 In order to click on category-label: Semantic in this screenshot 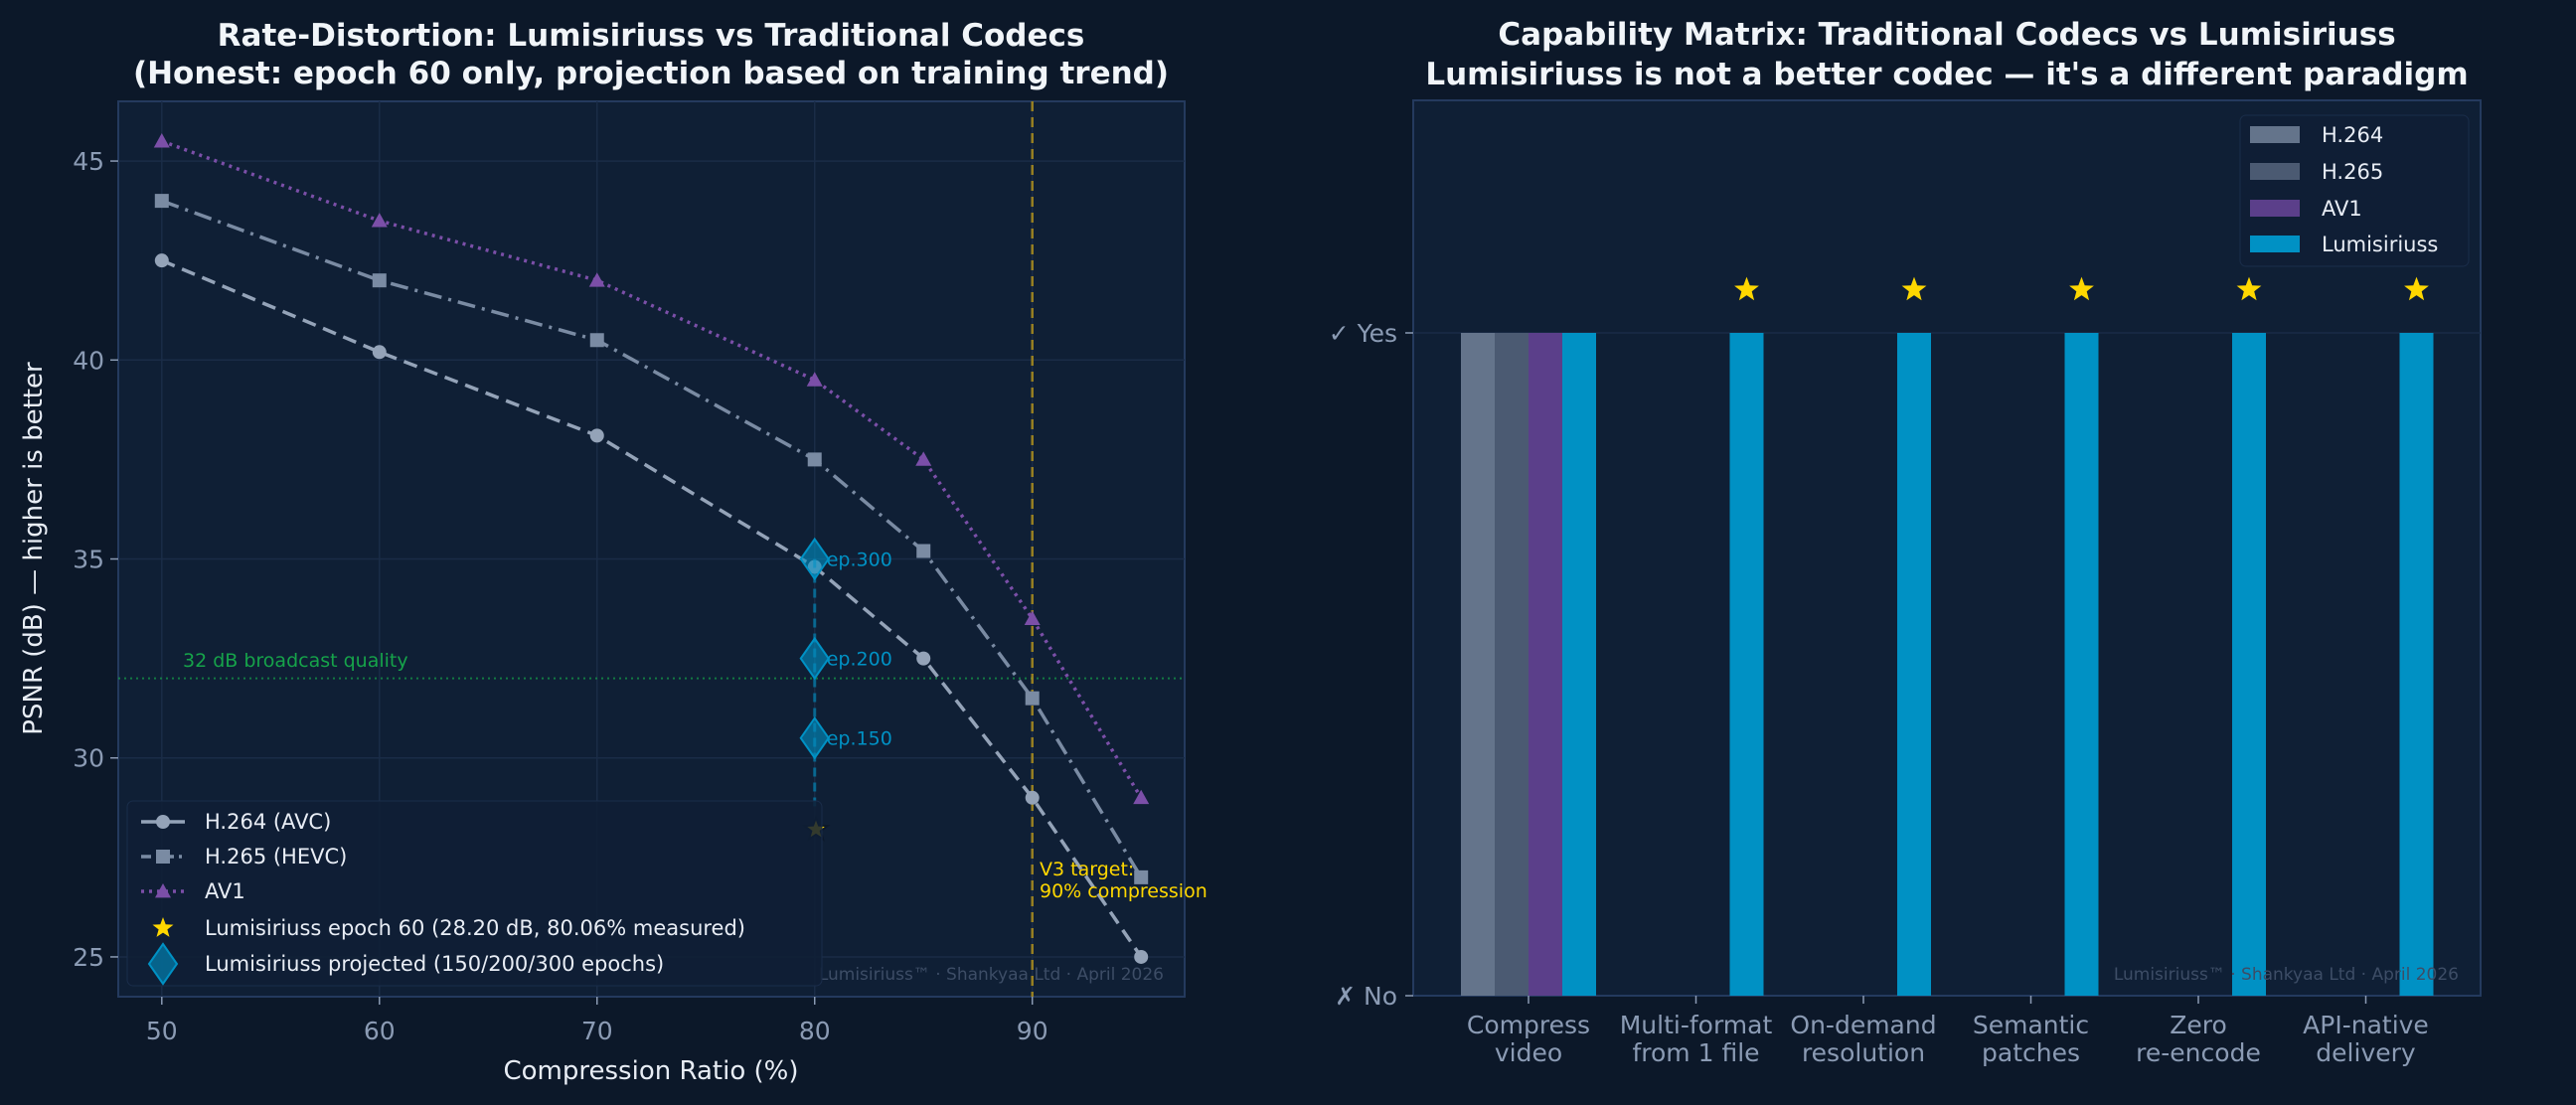, I will do `click(2031, 1025)`.